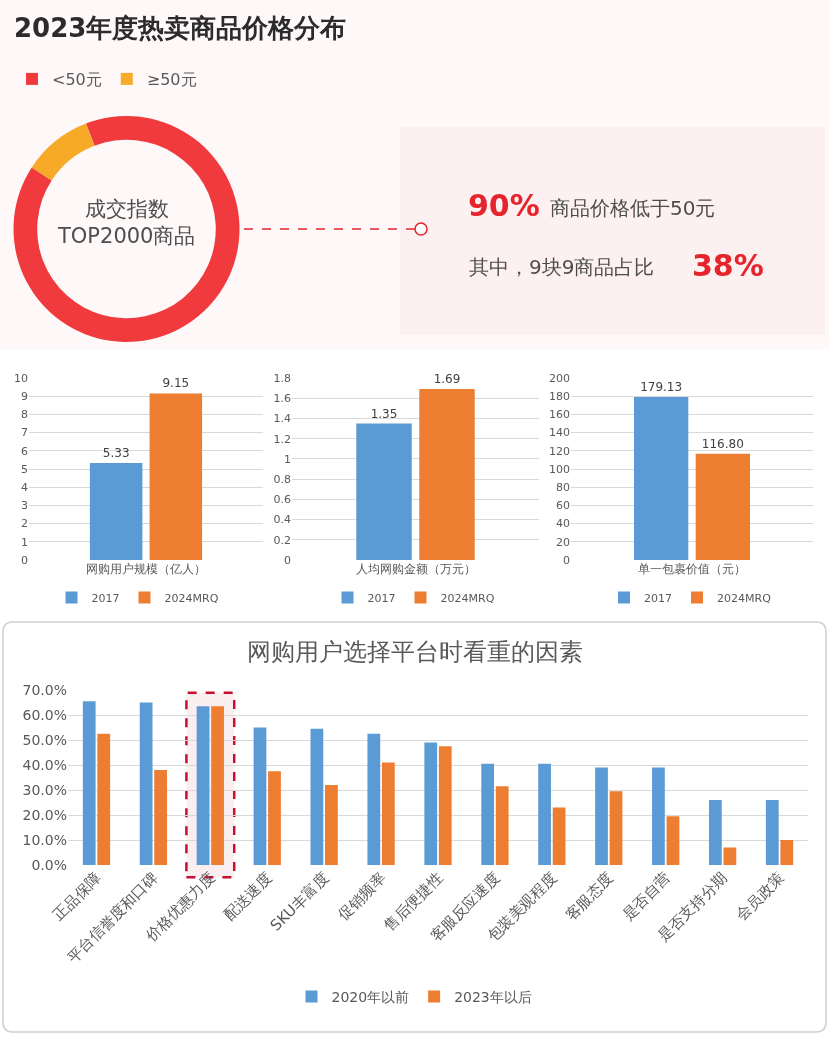 This screenshot has height=1037, width=829. What do you see at coordinates (589, 896) in the screenshot?
I see `x-tick-label: 客服态度` at bounding box center [589, 896].